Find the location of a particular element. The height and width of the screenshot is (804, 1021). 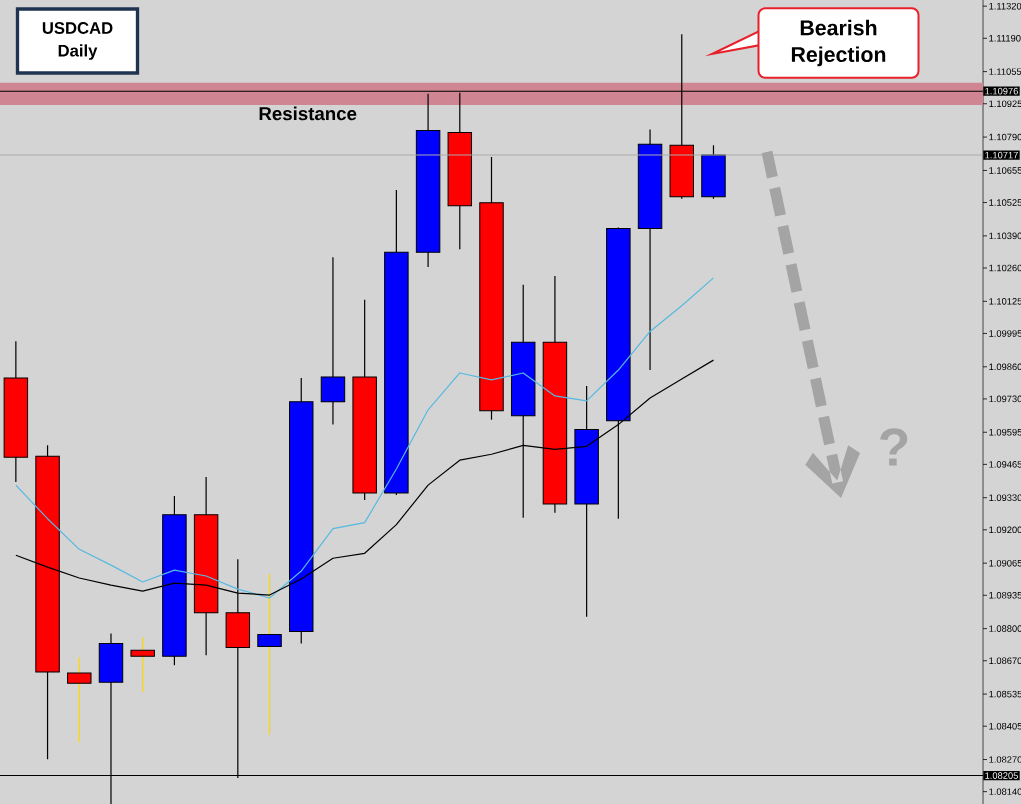

y-tick-label: 1.10260 is located at coordinates (1005, 268).